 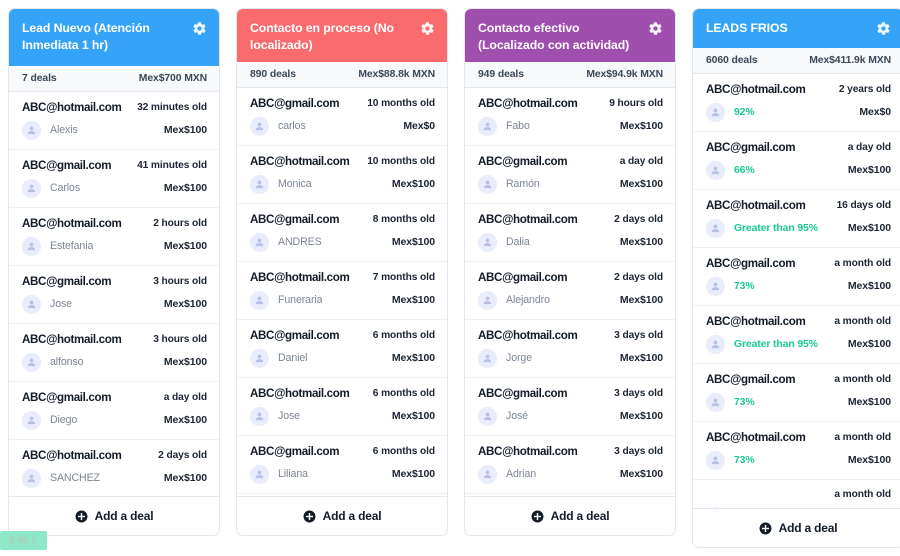 I want to click on deal-card: ABC@gmail.com 6 months old Liliana Mex$100, so click(x=342, y=464).